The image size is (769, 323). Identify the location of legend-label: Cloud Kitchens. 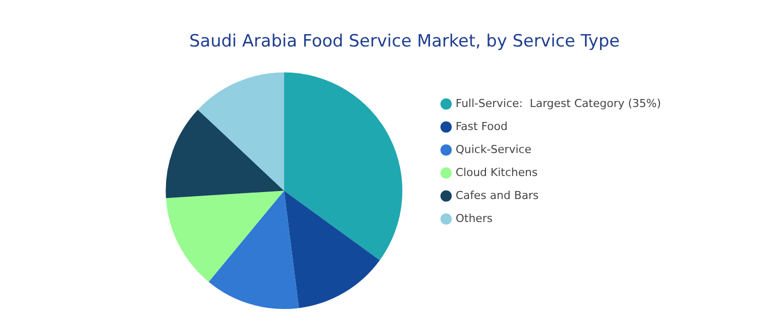
(497, 172).